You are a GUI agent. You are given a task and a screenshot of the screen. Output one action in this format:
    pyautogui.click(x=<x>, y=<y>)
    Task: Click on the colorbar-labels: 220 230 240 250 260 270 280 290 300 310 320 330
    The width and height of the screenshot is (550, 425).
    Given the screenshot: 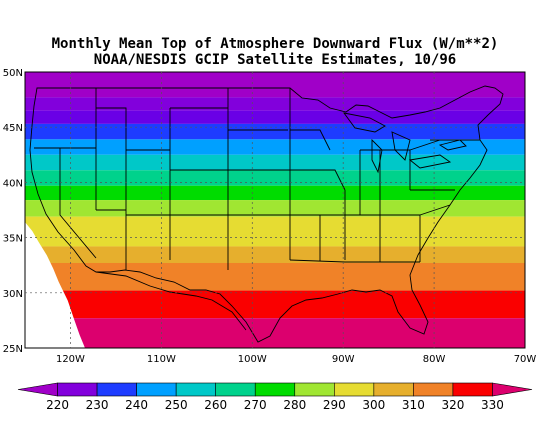 What is the action you would take?
    pyautogui.click(x=275, y=405)
    